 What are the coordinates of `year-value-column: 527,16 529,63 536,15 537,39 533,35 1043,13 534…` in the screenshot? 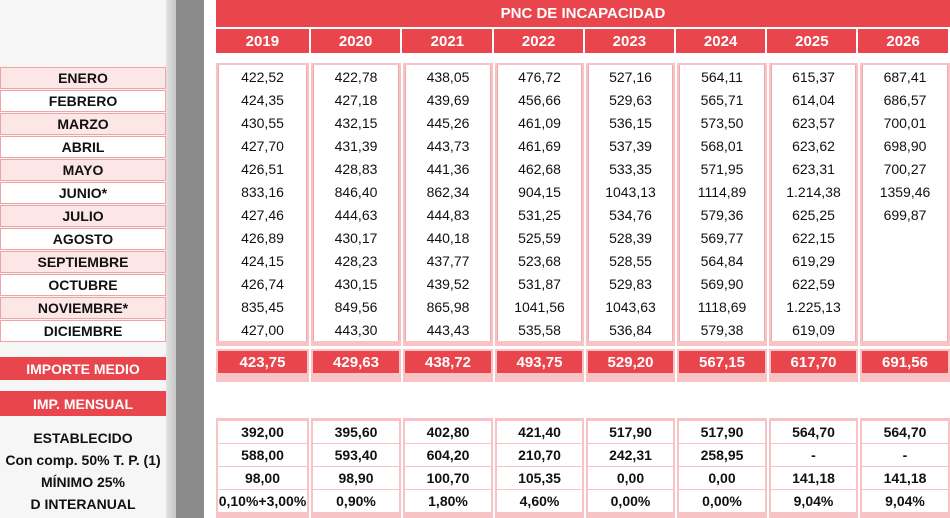 It's located at (630, 203).